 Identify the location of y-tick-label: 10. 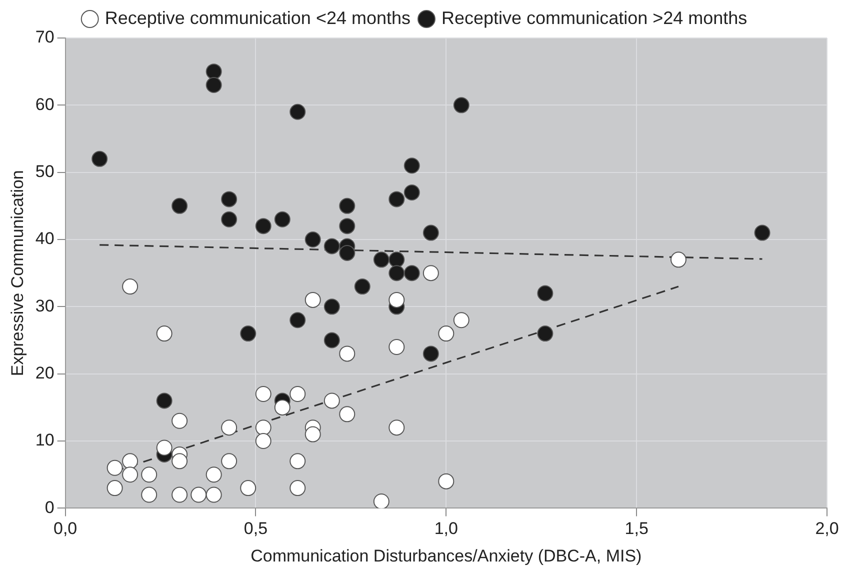
(44, 440).